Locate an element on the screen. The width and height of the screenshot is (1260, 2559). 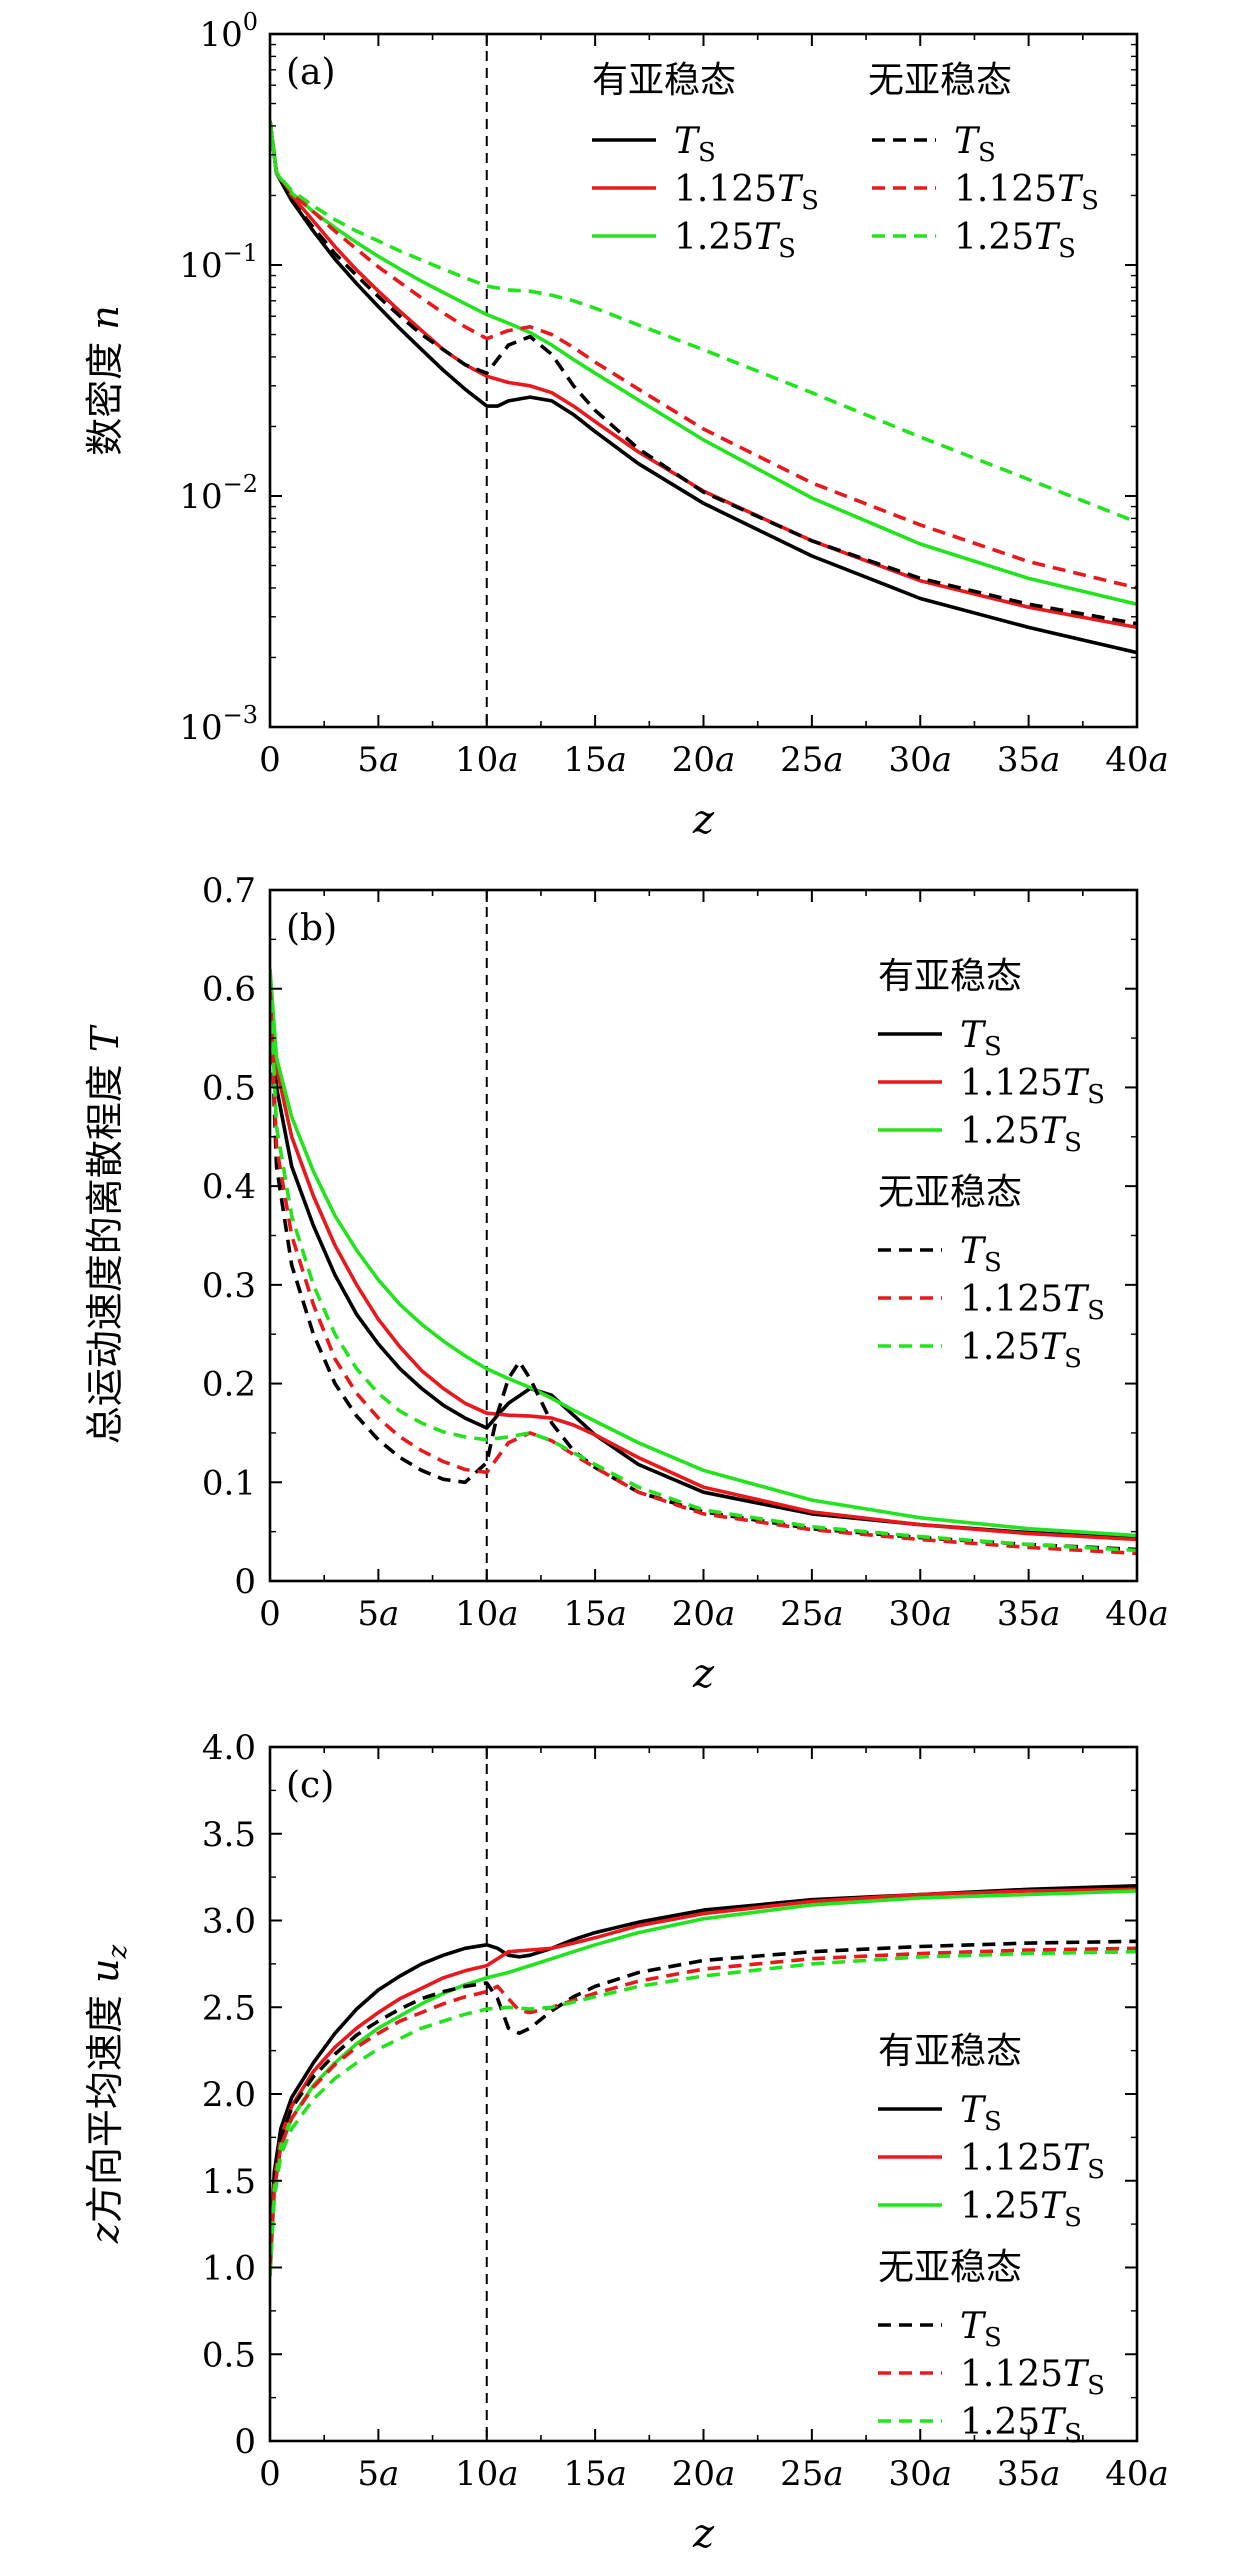
y-tick-label: 100 is located at coordinates (228, 31).